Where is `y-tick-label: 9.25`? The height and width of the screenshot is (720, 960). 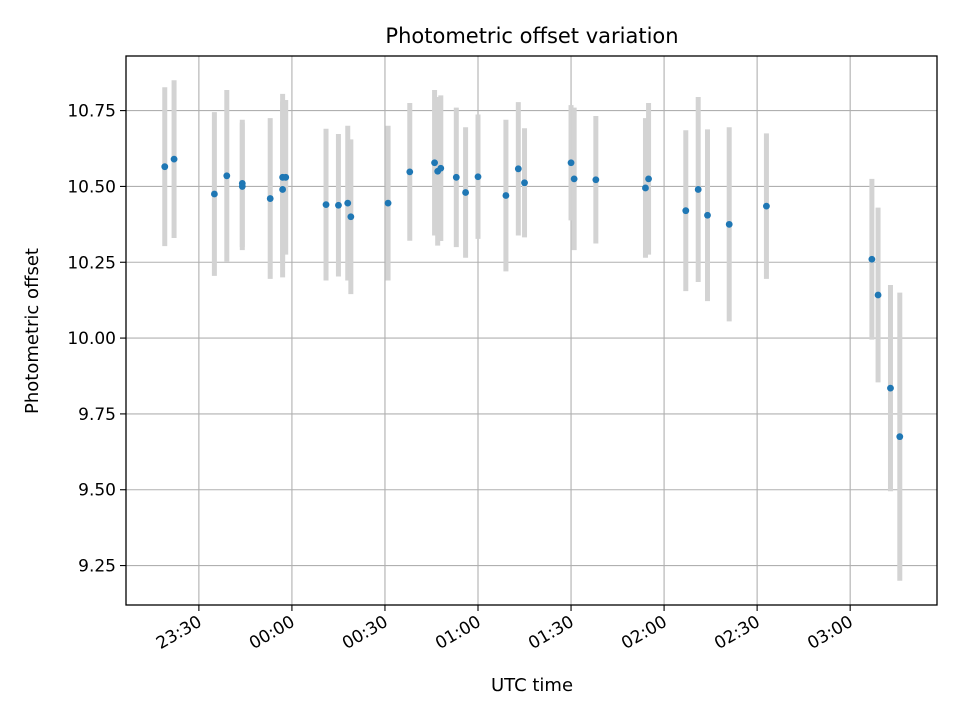
y-tick-label: 9.25 is located at coordinates (97, 567).